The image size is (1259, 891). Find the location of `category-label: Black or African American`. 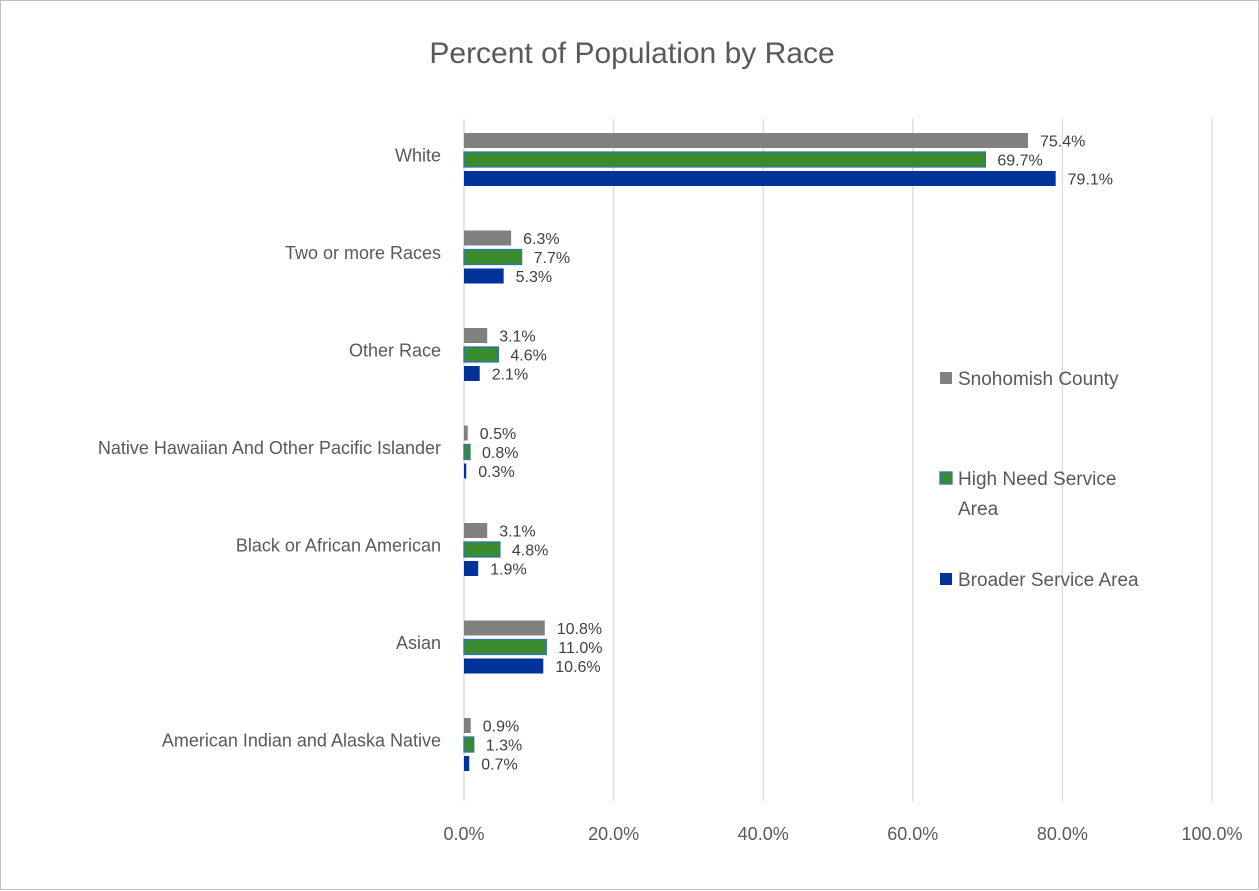

category-label: Black or African American is located at coordinates (338, 546).